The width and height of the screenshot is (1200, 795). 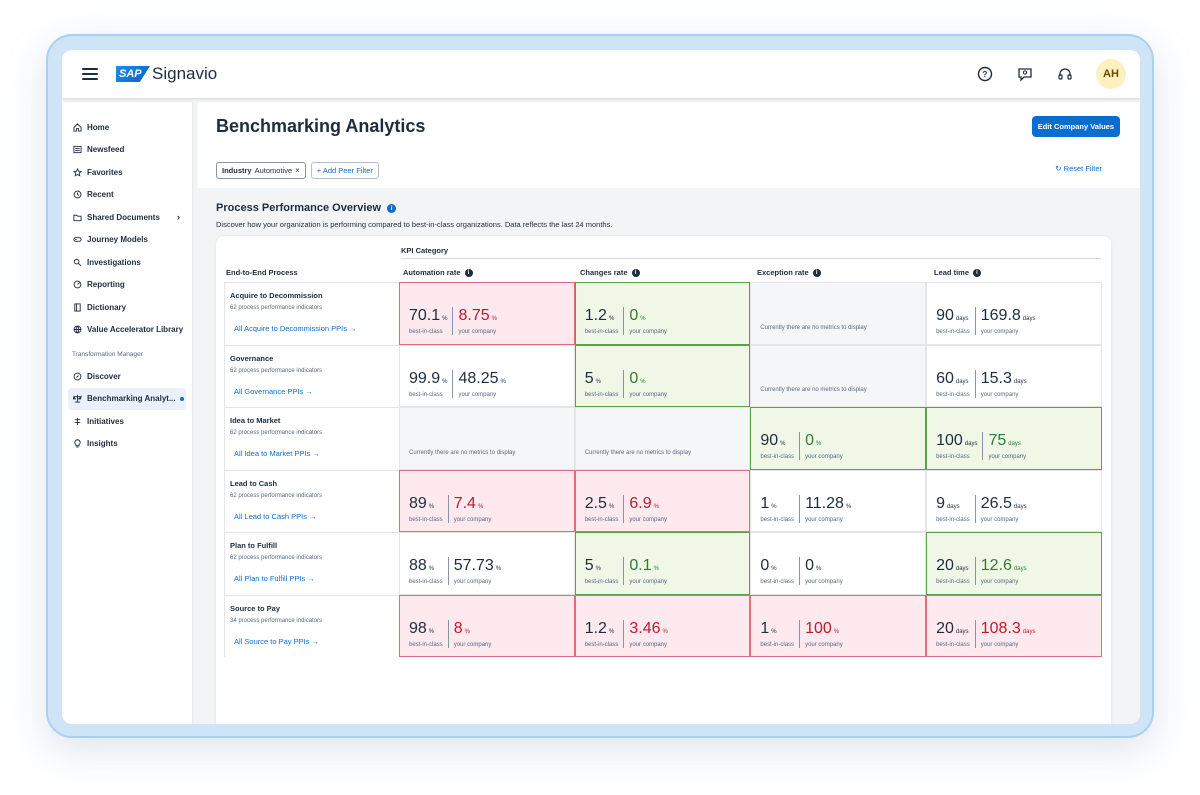 I want to click on sidebar-item-shared-documents: Shared Documents ›, so click(x=127, y=217).